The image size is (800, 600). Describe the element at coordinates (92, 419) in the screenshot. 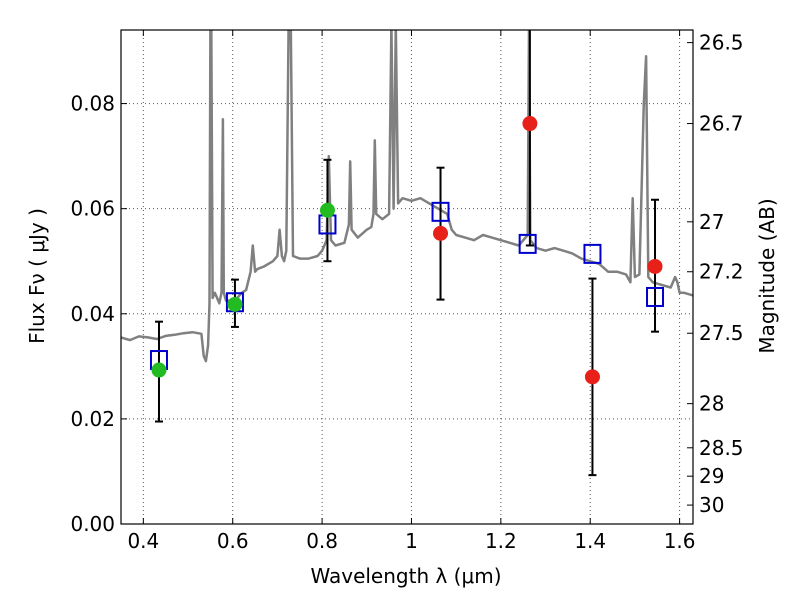

I see `y-tick-label: 0.02` at that location.